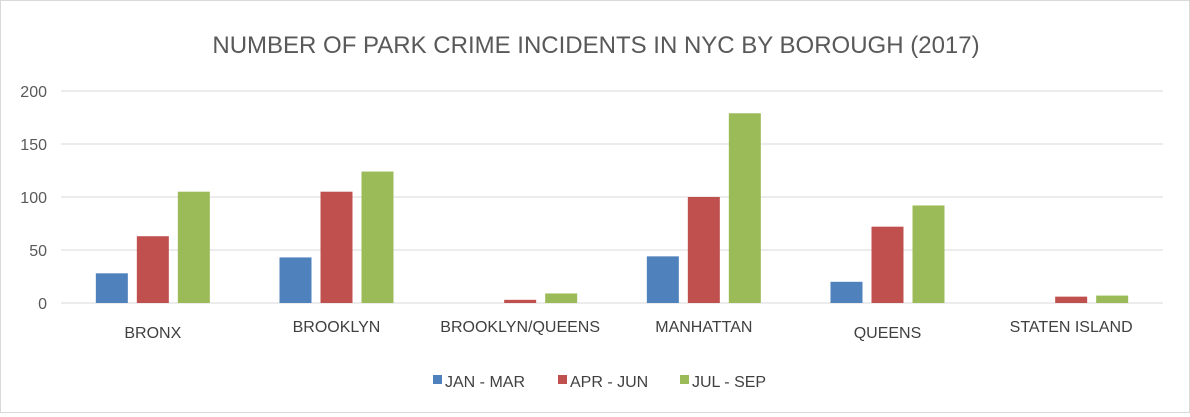 Image resolution: width=1190 pixels, height=417 pixels. I want to click on y-tick-label: 0, so click(42, 304).